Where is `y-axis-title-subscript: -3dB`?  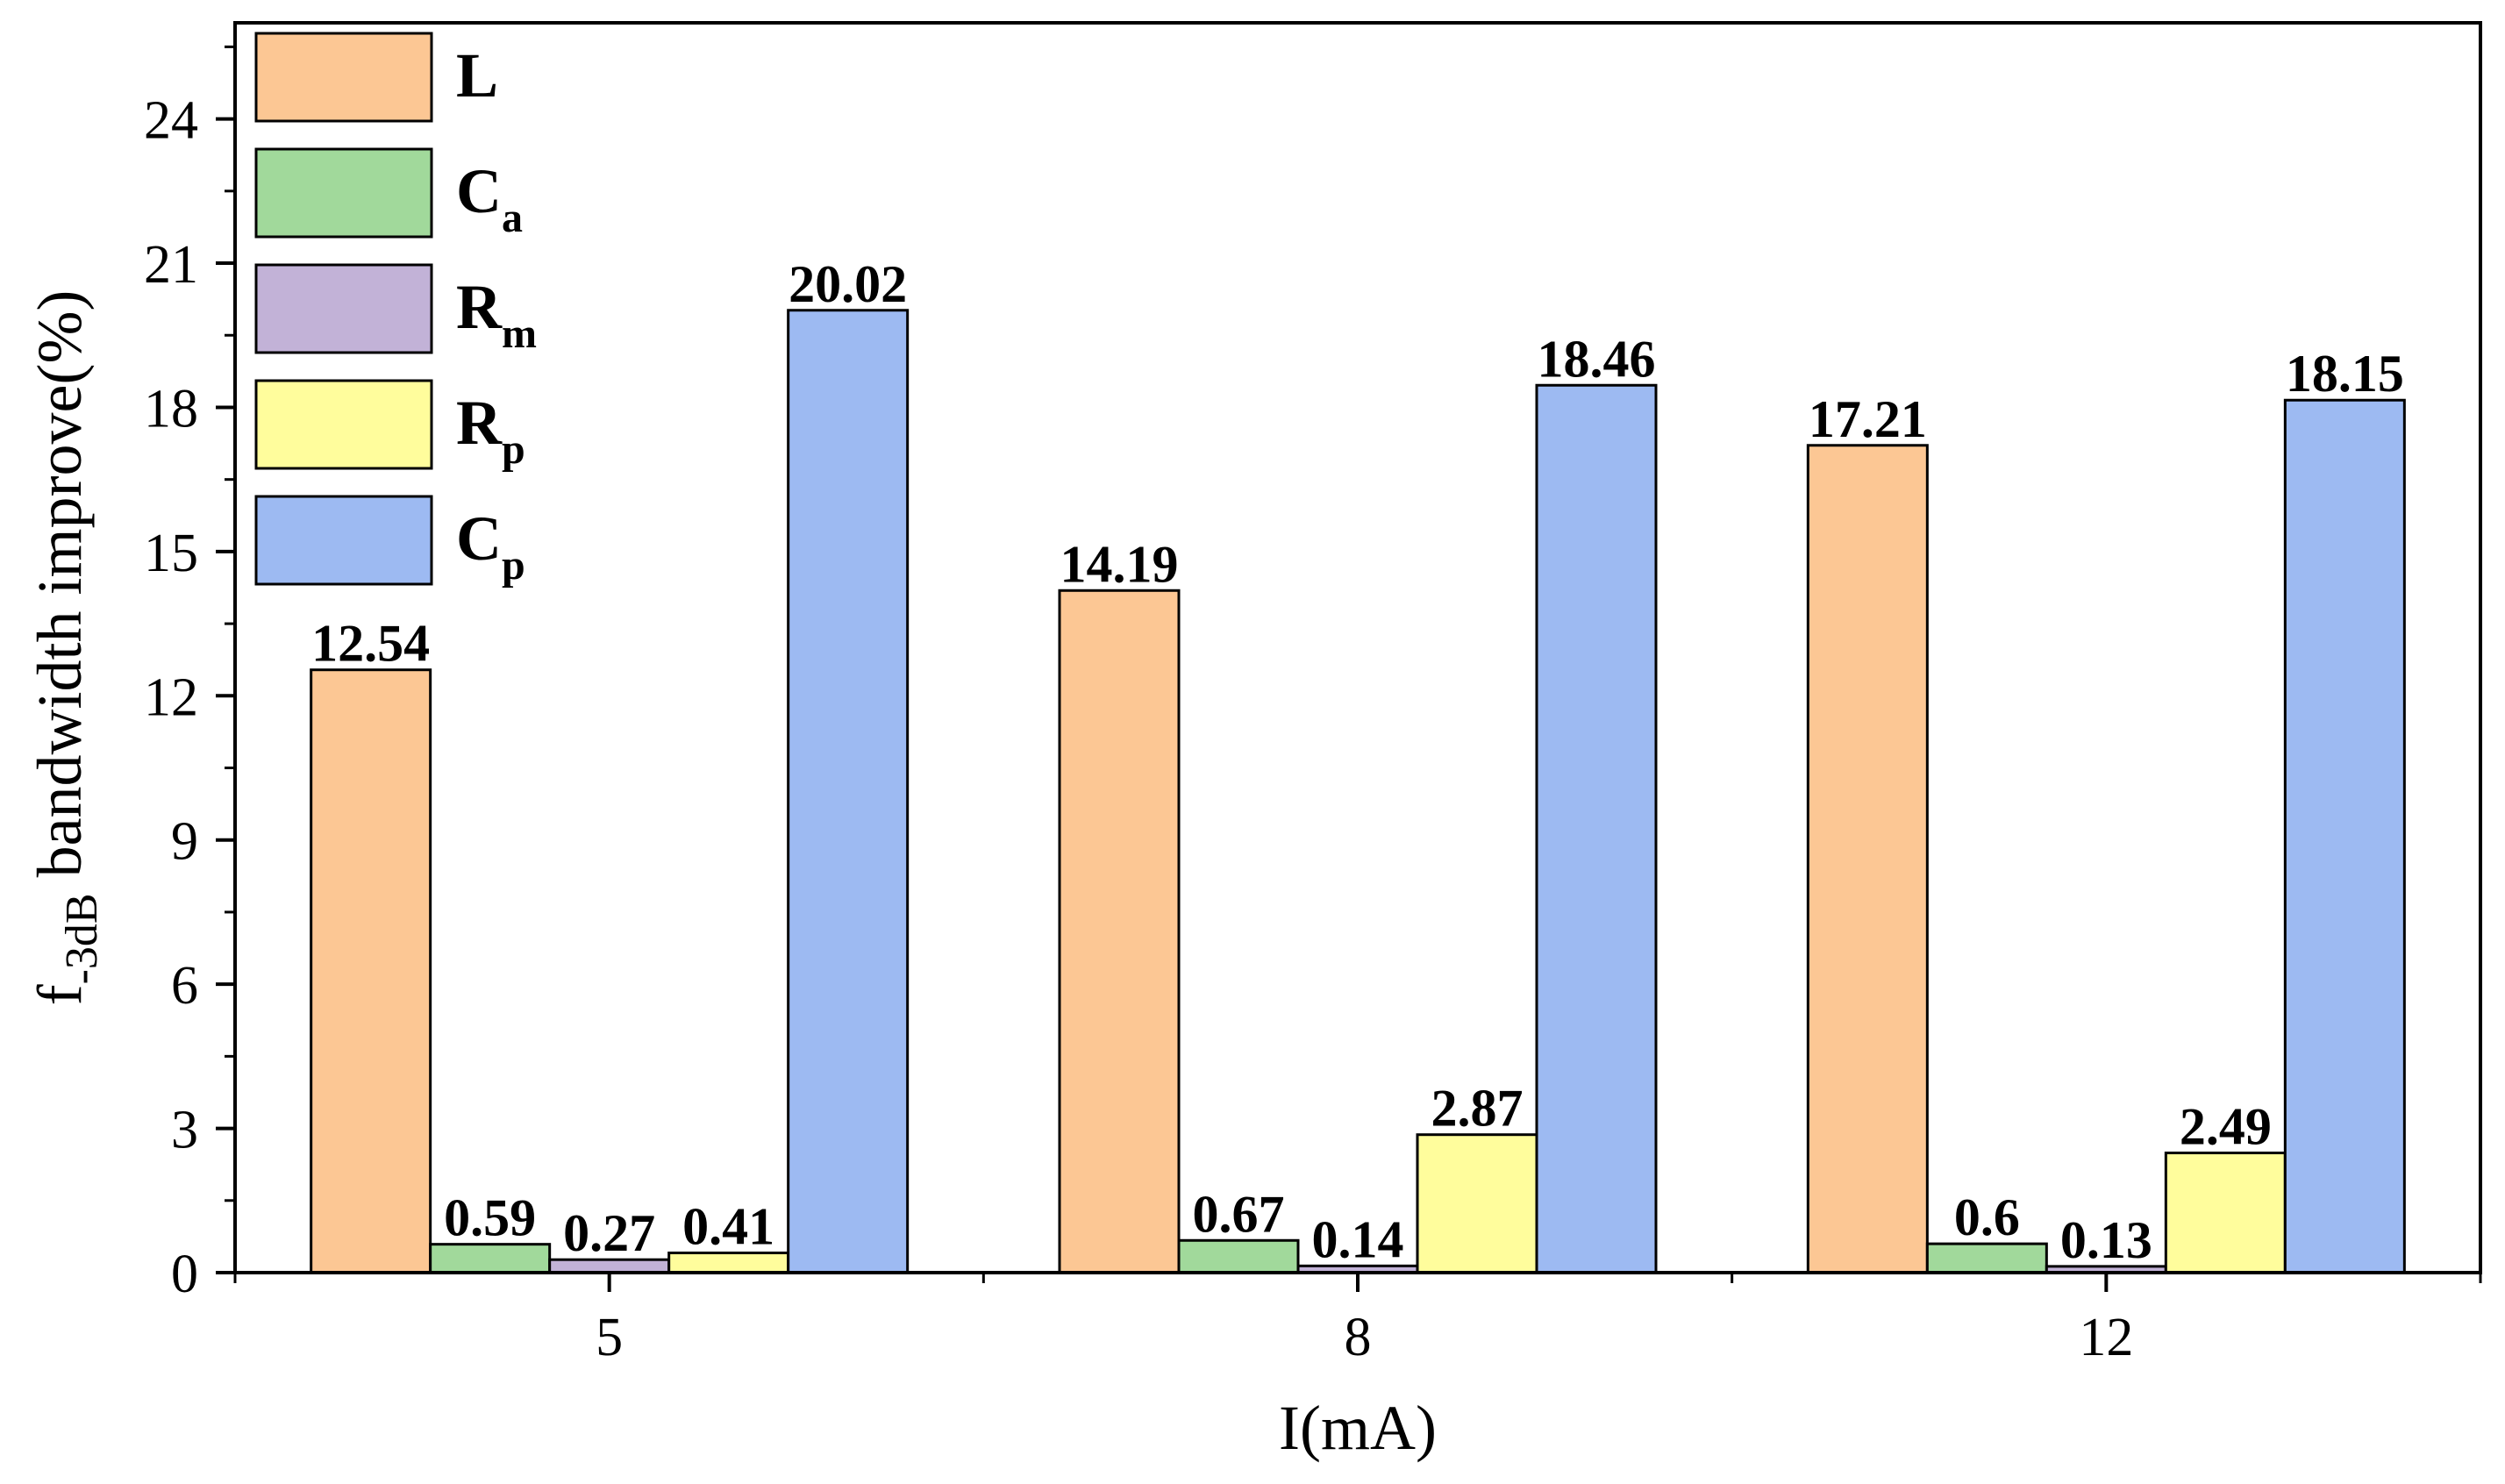 y-axis-title-subscript: -3dB is located at coordinates (82, 938).